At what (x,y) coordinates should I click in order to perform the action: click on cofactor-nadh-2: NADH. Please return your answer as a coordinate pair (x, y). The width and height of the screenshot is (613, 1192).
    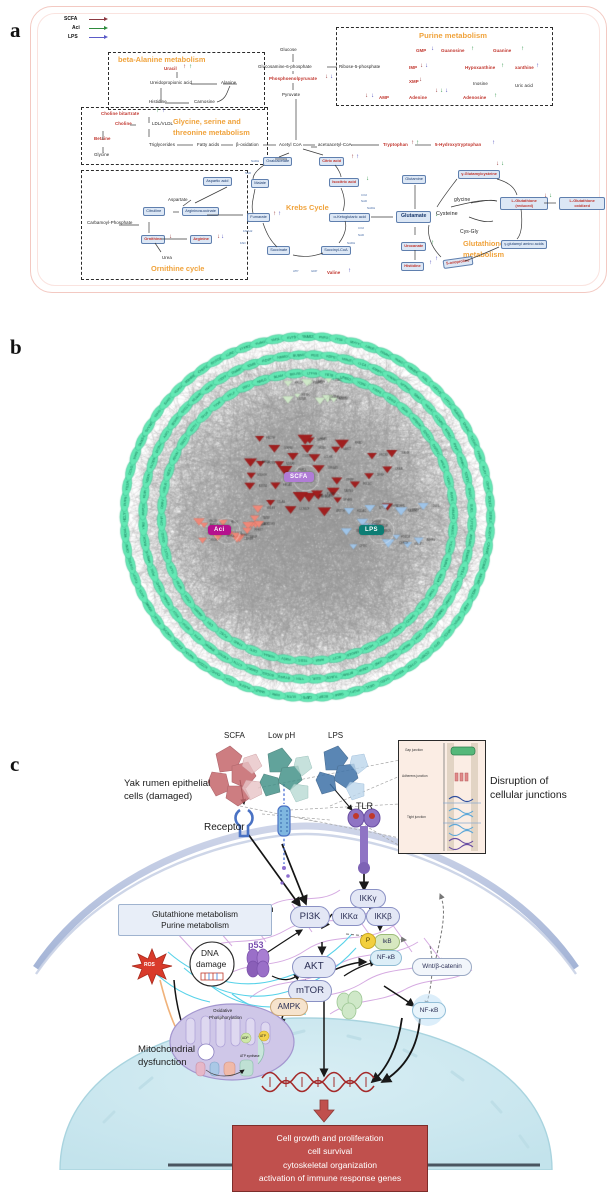
    Looking at the image, I should click on (371, 208).